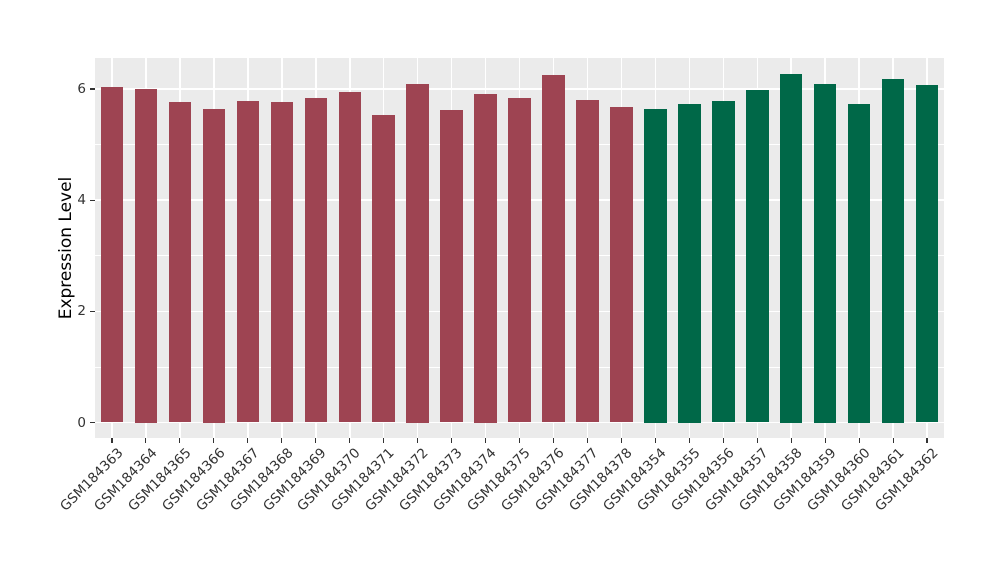 This screenshot has width=1000, height=580. Describe the element at coordinates (81, 89) in the screenshot. I see `y-axis-tick-label: 6` at that location.